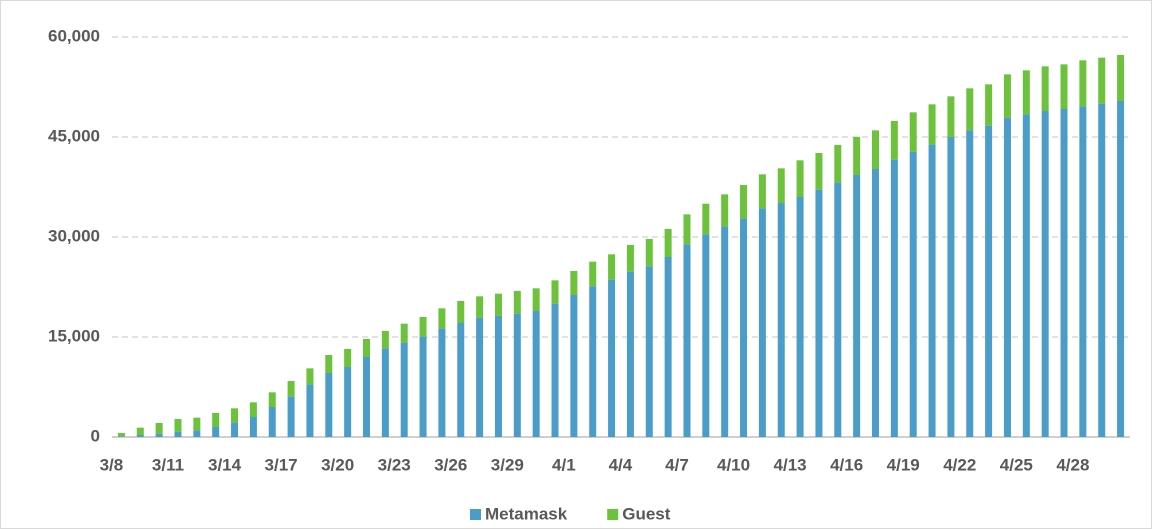  What do you see at coordinates (1016, 464) in the screenshot?
I see `x-tick-label: 4/25` at bounding box center [1016, 464].